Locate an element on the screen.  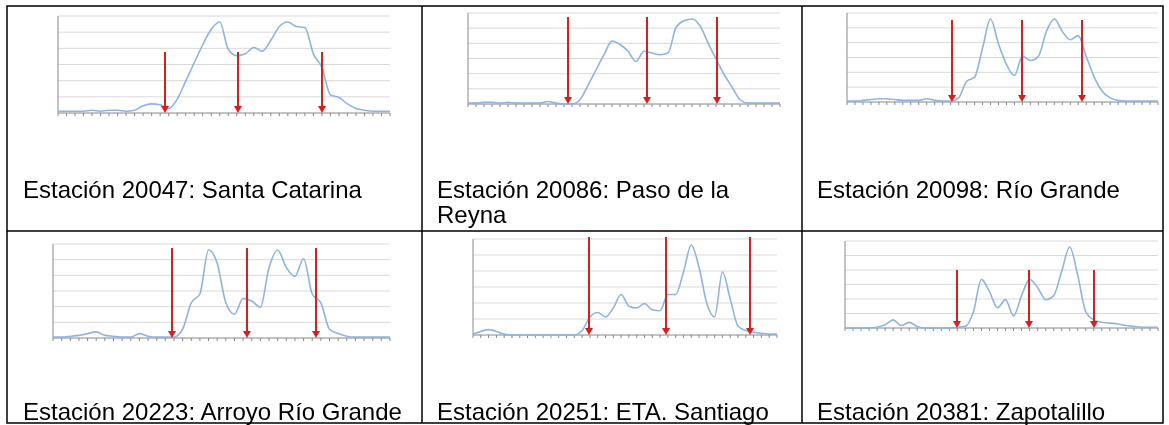
text: Estación 20047: Santa Catarina is located at coordinates (193, 189).